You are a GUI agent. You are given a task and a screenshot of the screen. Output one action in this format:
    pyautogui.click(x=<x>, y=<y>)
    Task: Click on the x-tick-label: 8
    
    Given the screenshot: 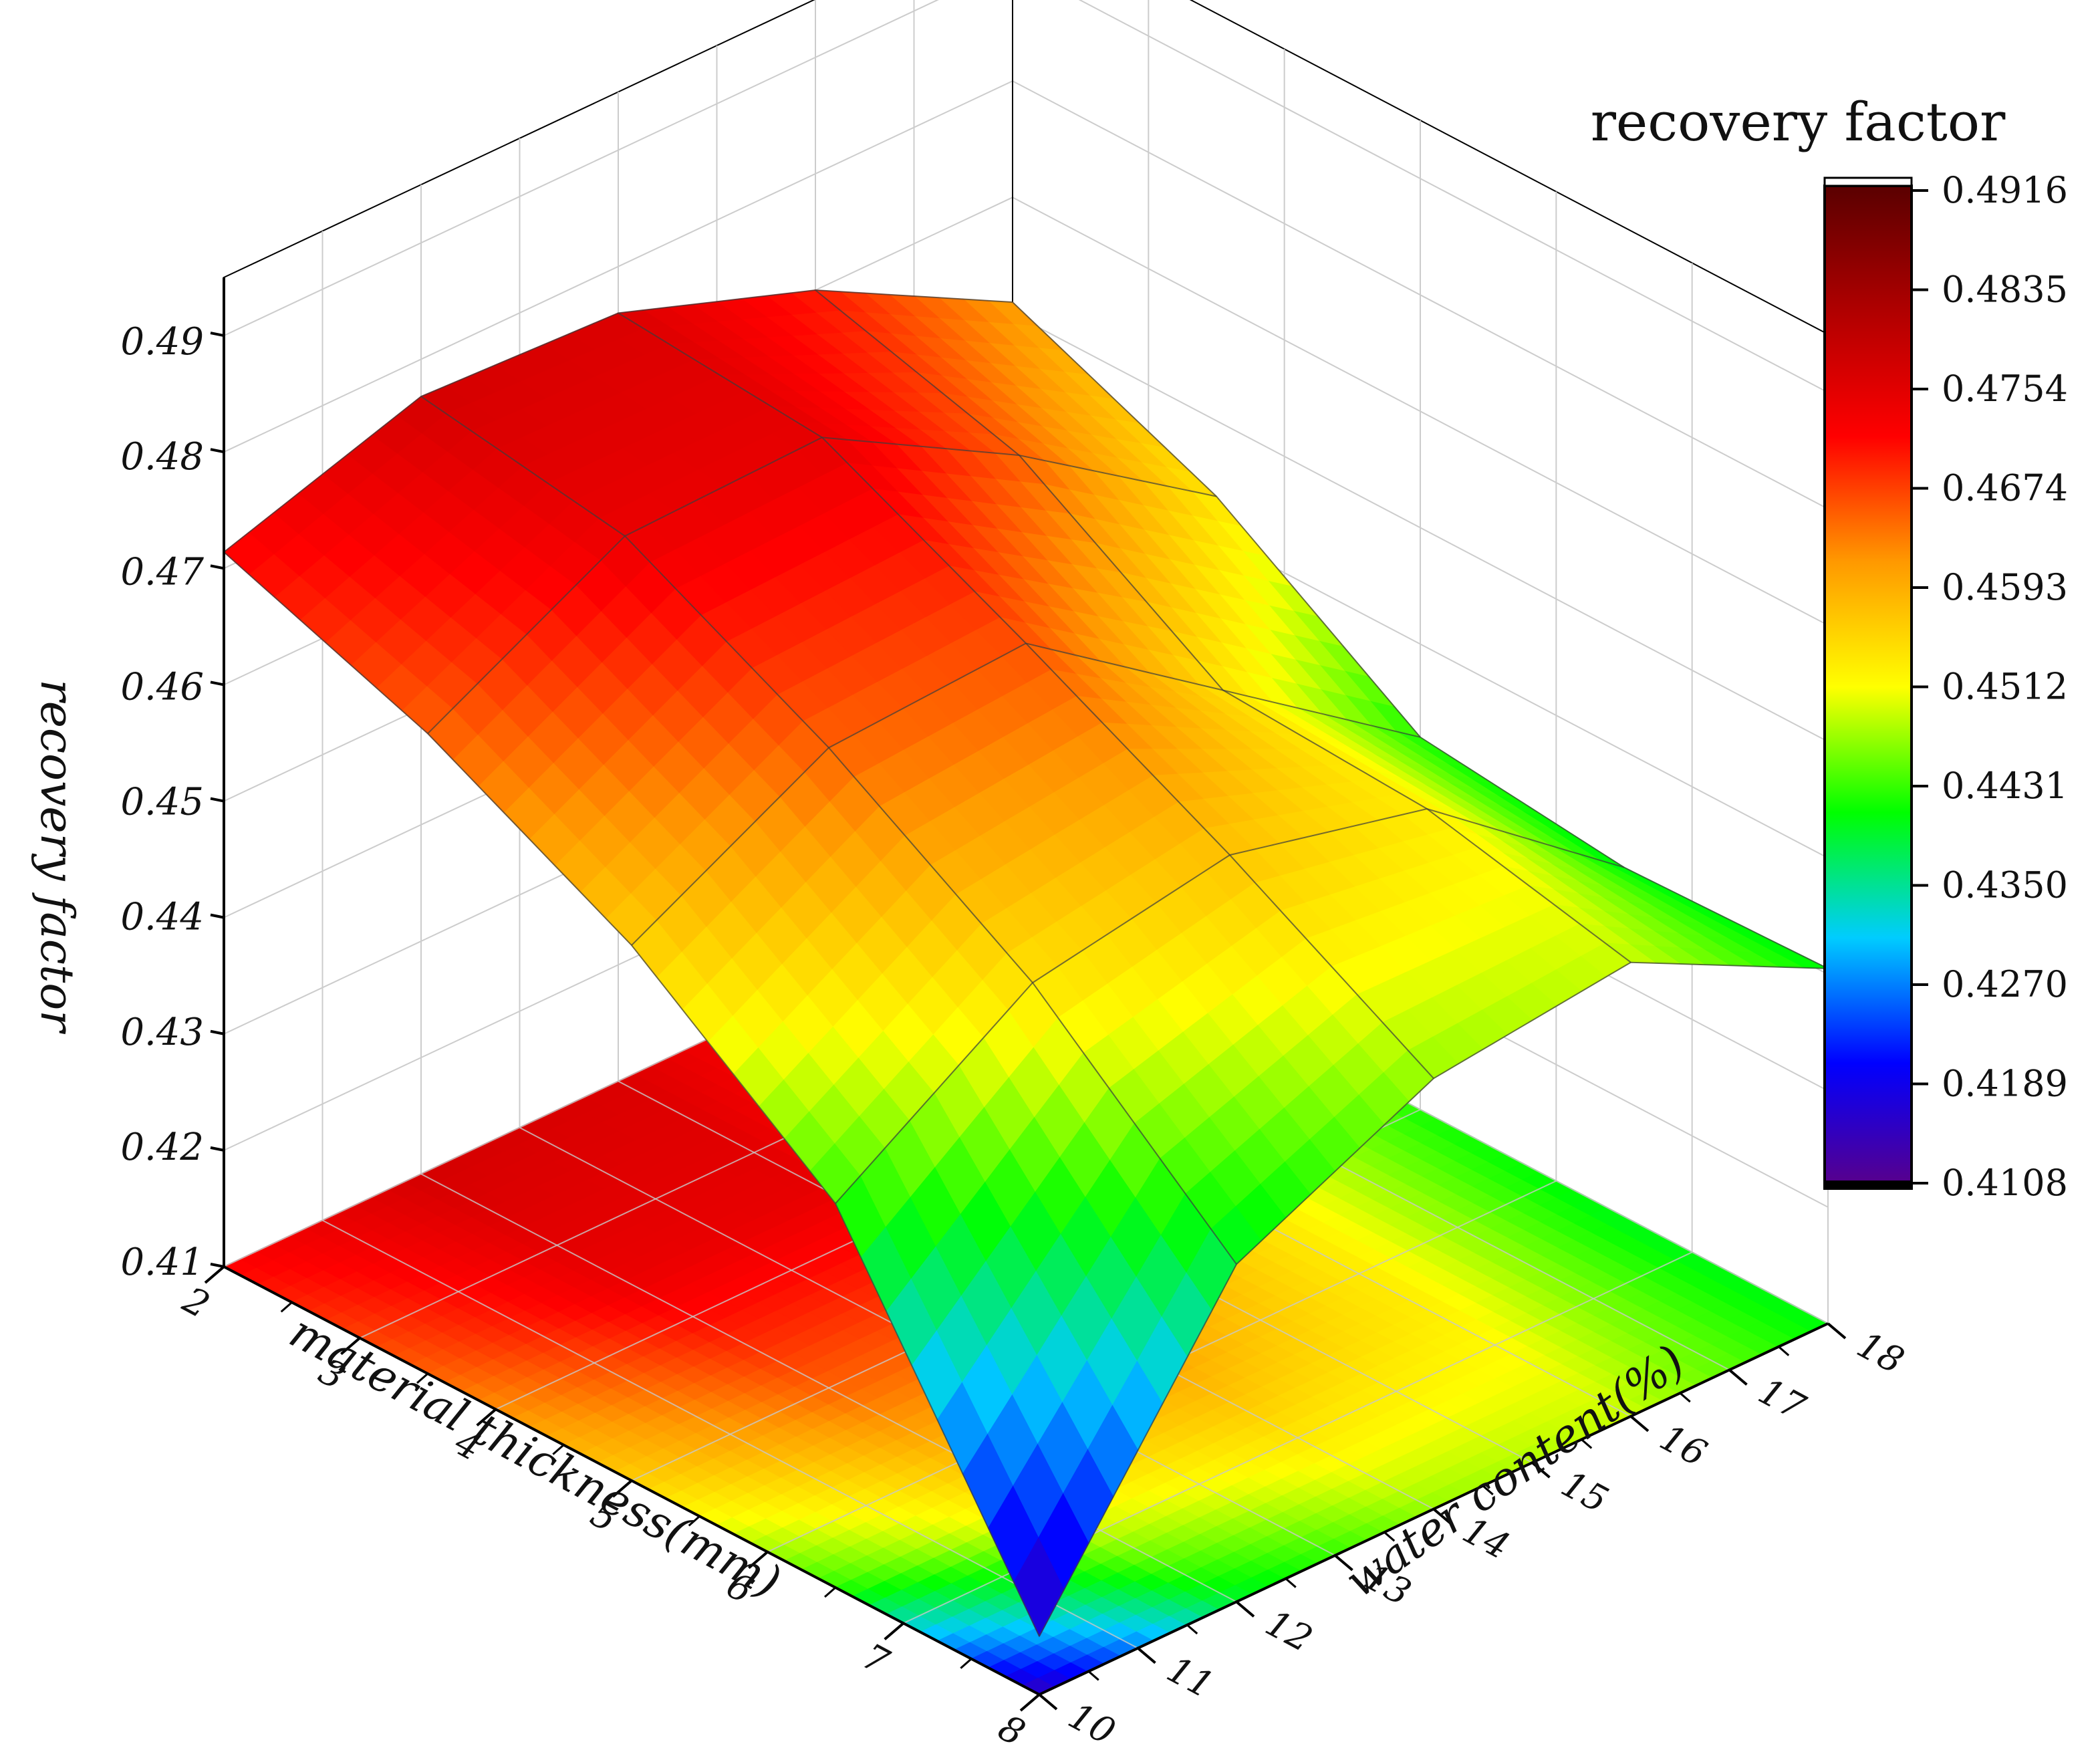 What is the action you would take?
    pyautogui.click(x=1012, y=1727)
    